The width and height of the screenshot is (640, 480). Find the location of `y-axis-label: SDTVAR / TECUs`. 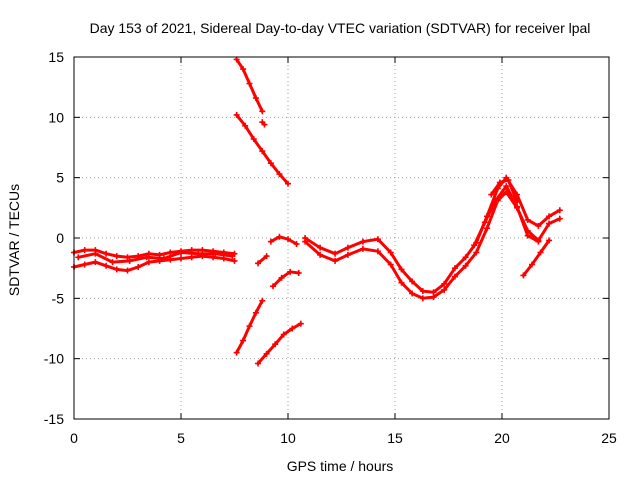

y-axis-label: SDTVAR / TECUs is located at coordinates (14, 240).